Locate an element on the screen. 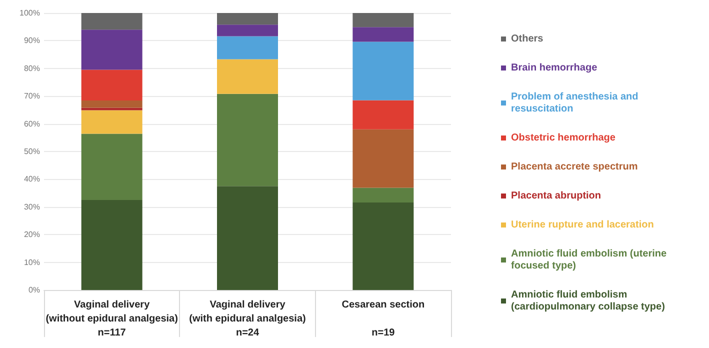 The width and height of the screenshot is (709, 348). legend-label: Others is located at coordinates (527, 39).